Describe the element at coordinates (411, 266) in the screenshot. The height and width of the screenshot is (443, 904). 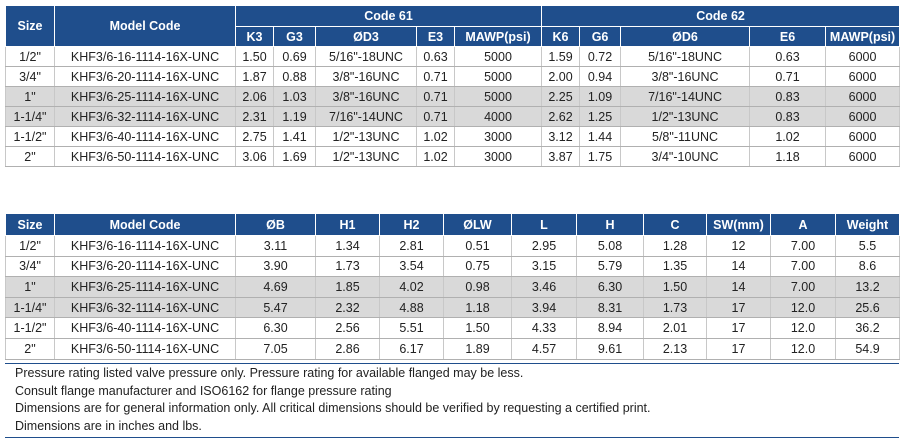
I see `h2-cell: 3.54` at that location.